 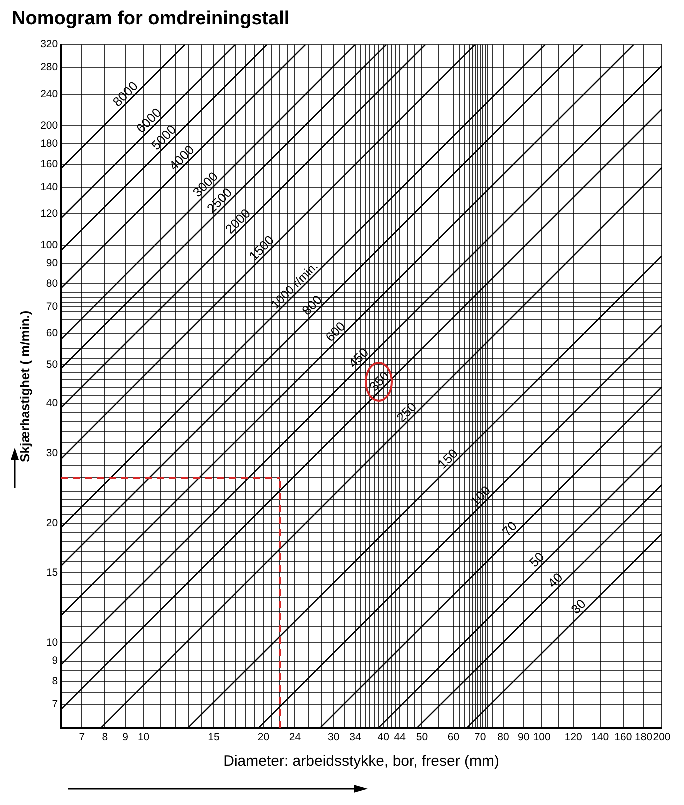 I want to click on x-tick-label: 50, so click(x=422, y=738).